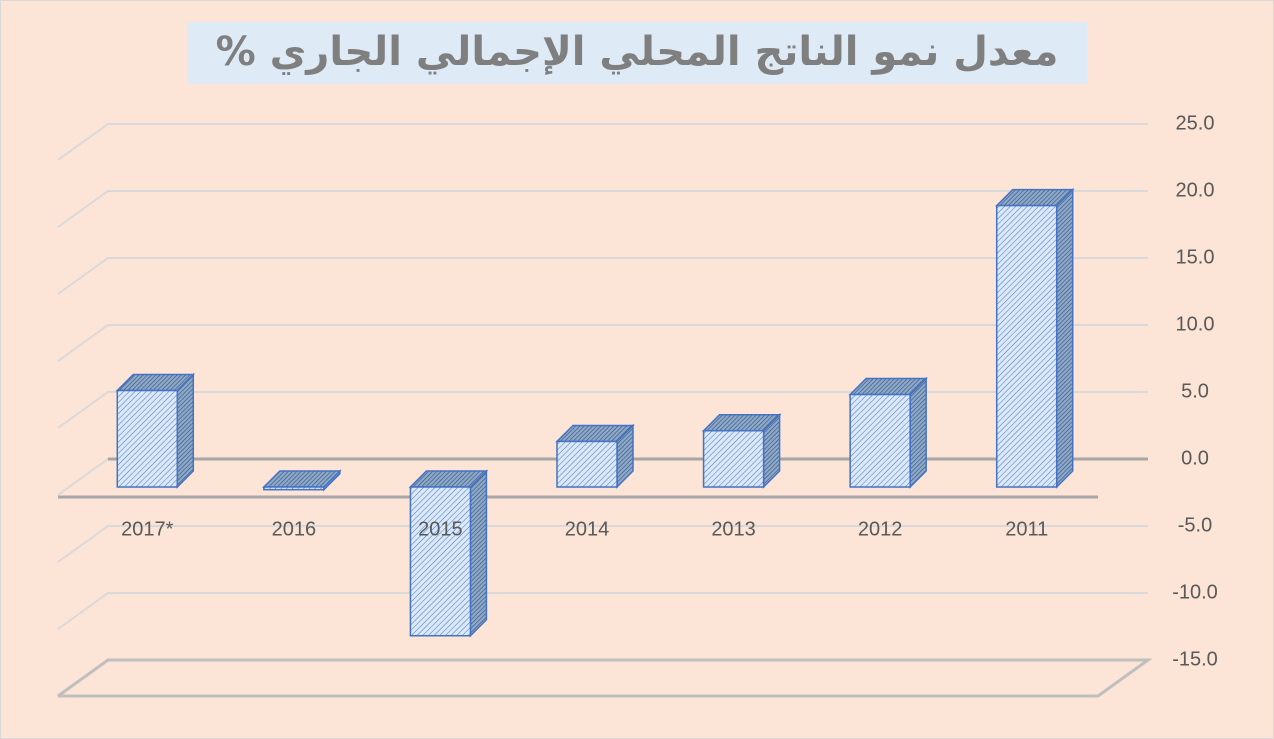 Image resolution: width=1274 pixels, height=739 pixels. Describe the element at coordinates (1195, 458) in the screenshot. I see `y-tick-label: 0.0` at that location.